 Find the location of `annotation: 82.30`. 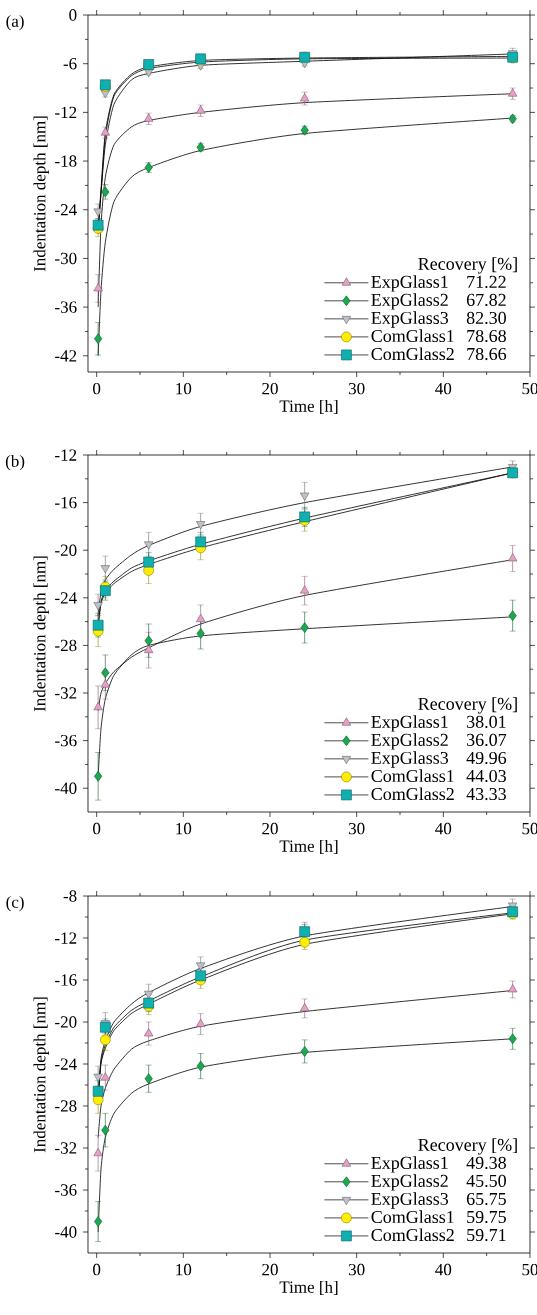

annotation: 82.30 is located at coordinates (486, 318).